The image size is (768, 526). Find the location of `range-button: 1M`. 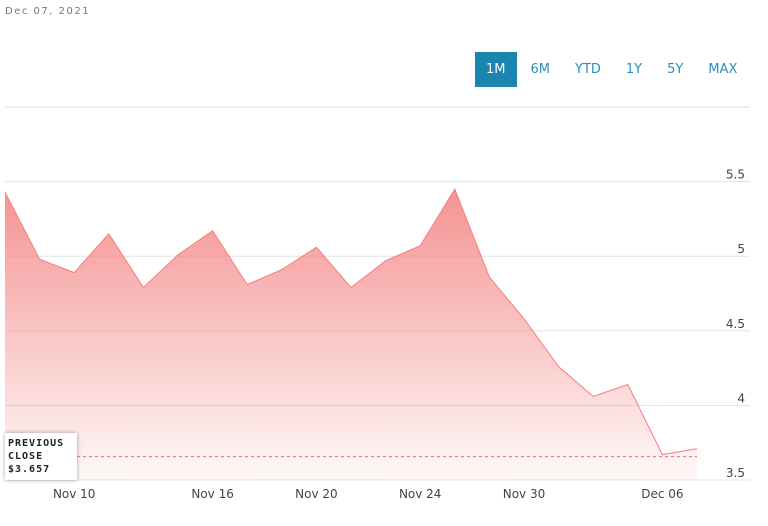

range-button: 1M is located at coordinates (496, 69).